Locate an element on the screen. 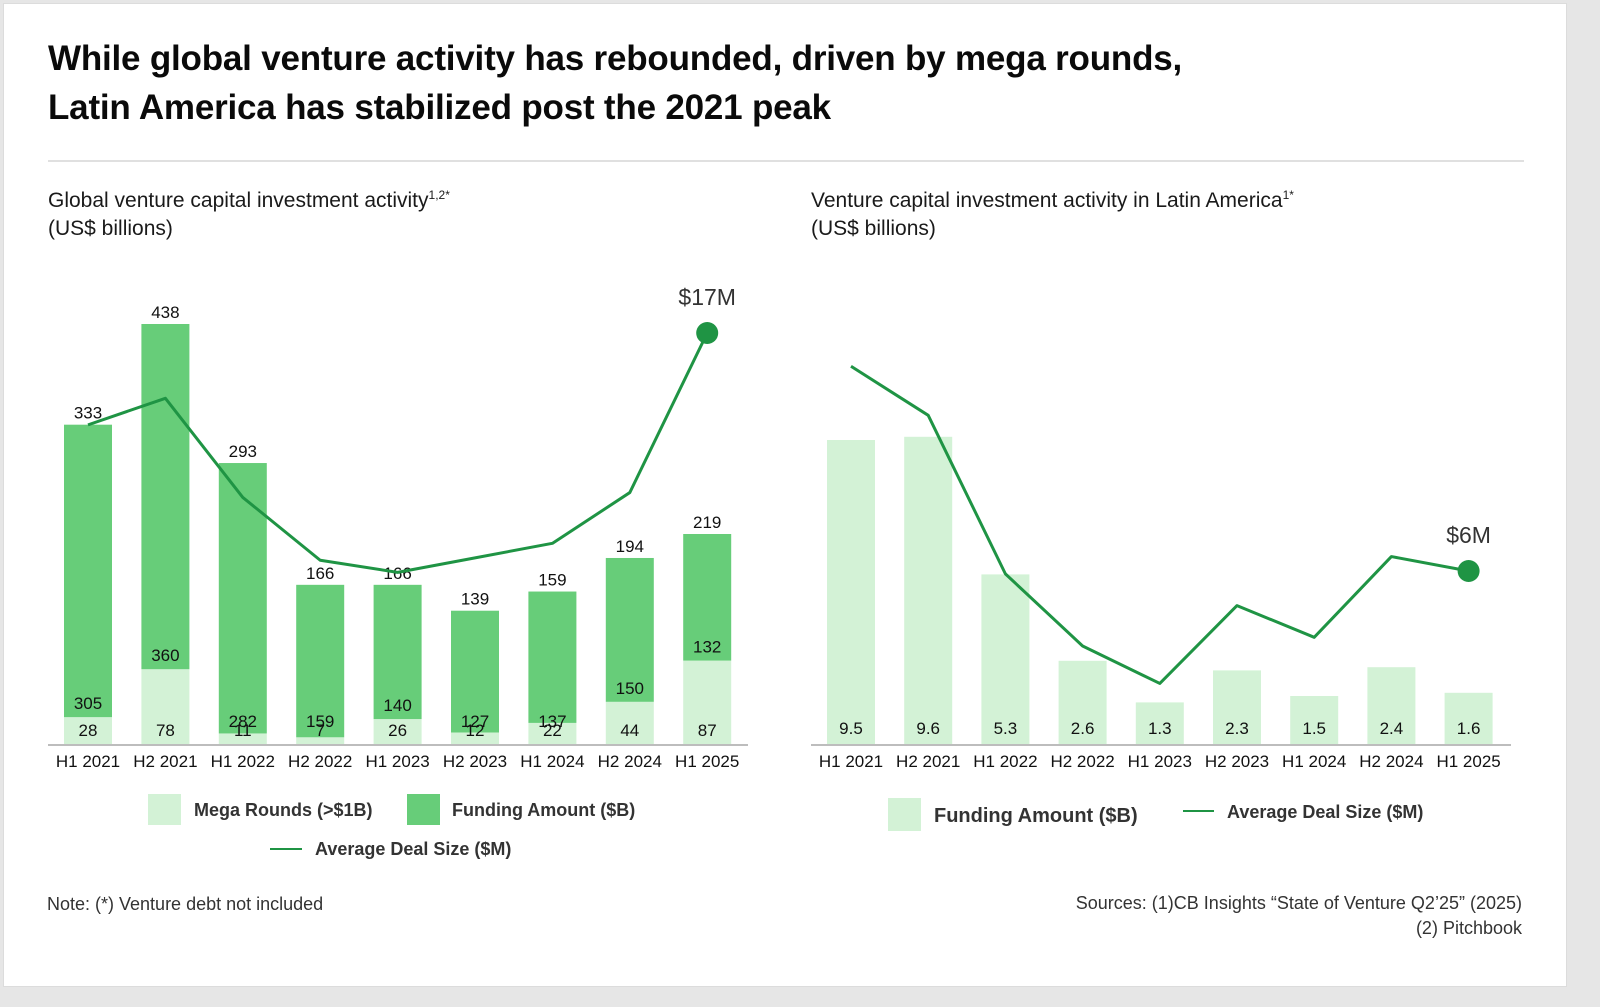  mega-rounds-label: 78 is located at coordinates (165, 730).